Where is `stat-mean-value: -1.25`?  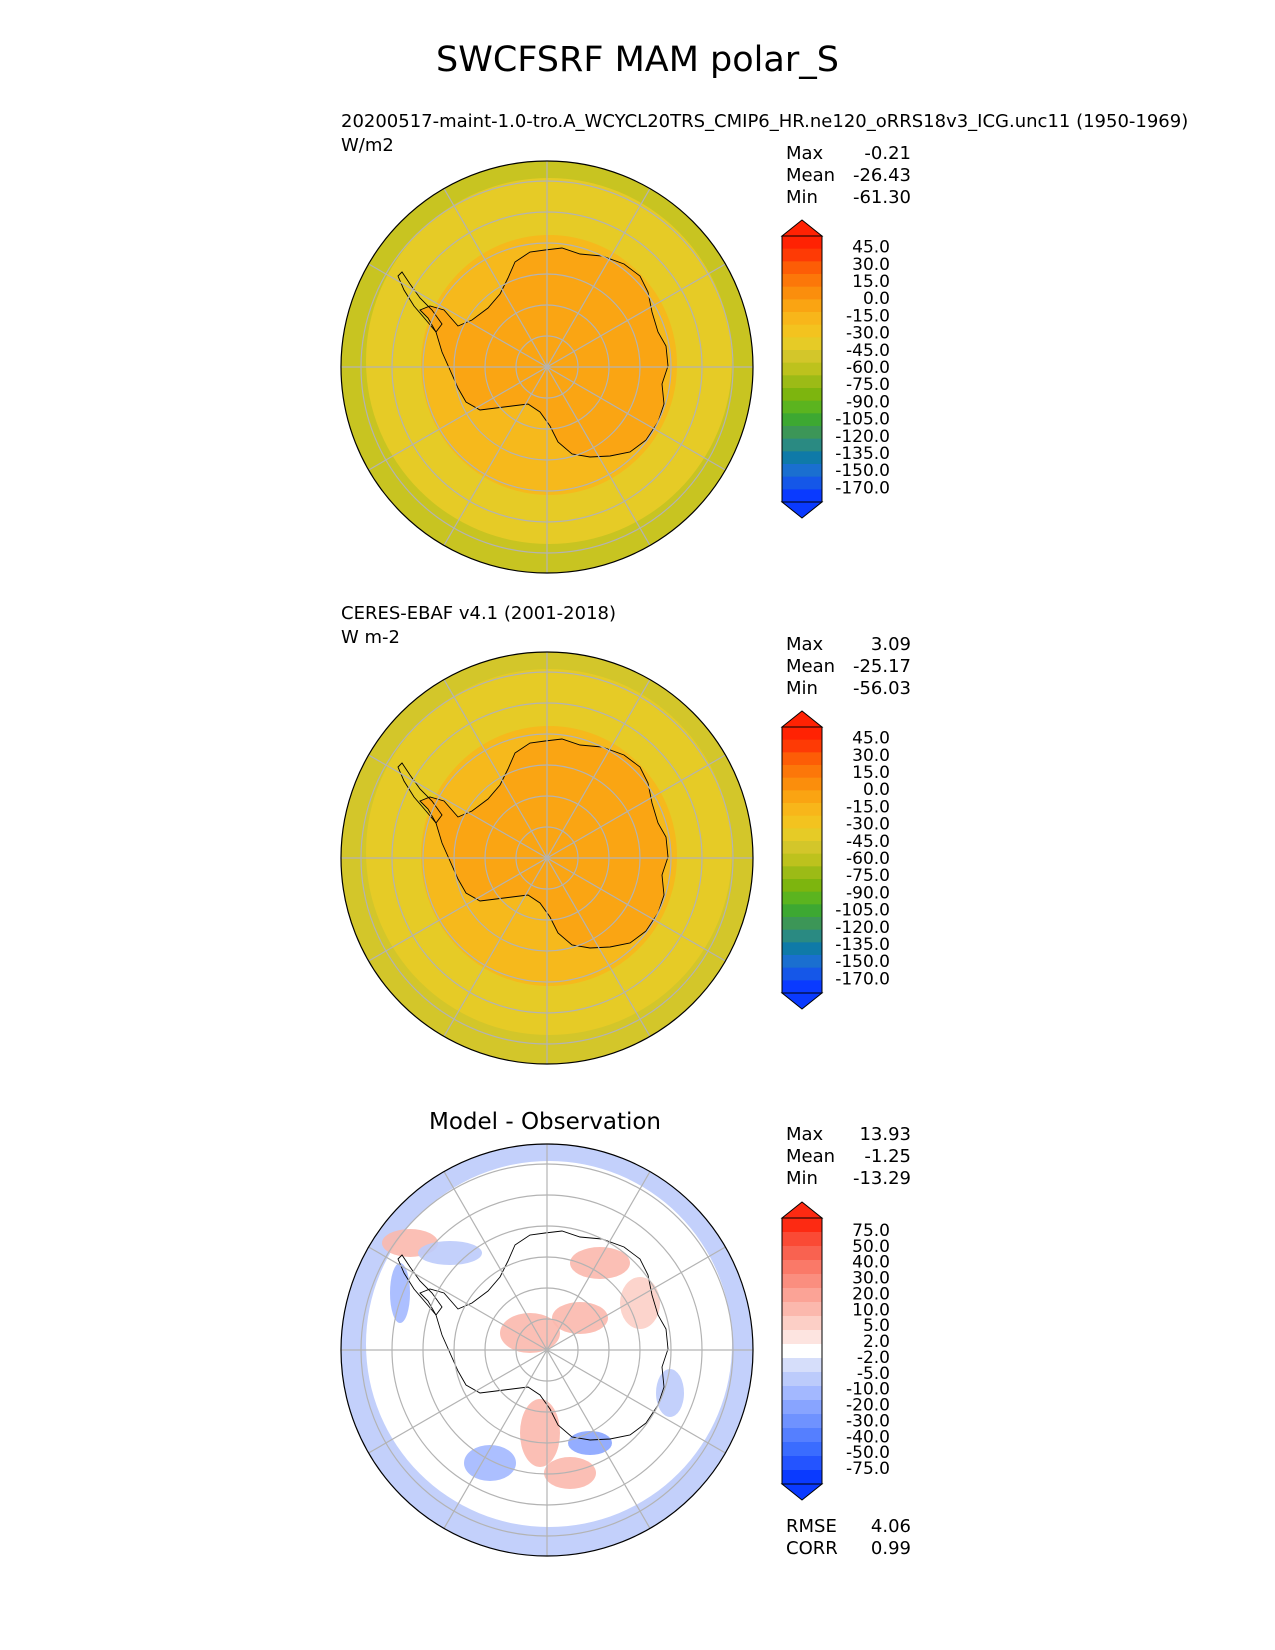 stat-mean-value: -1.25 is located at coordinates (887, 1156).